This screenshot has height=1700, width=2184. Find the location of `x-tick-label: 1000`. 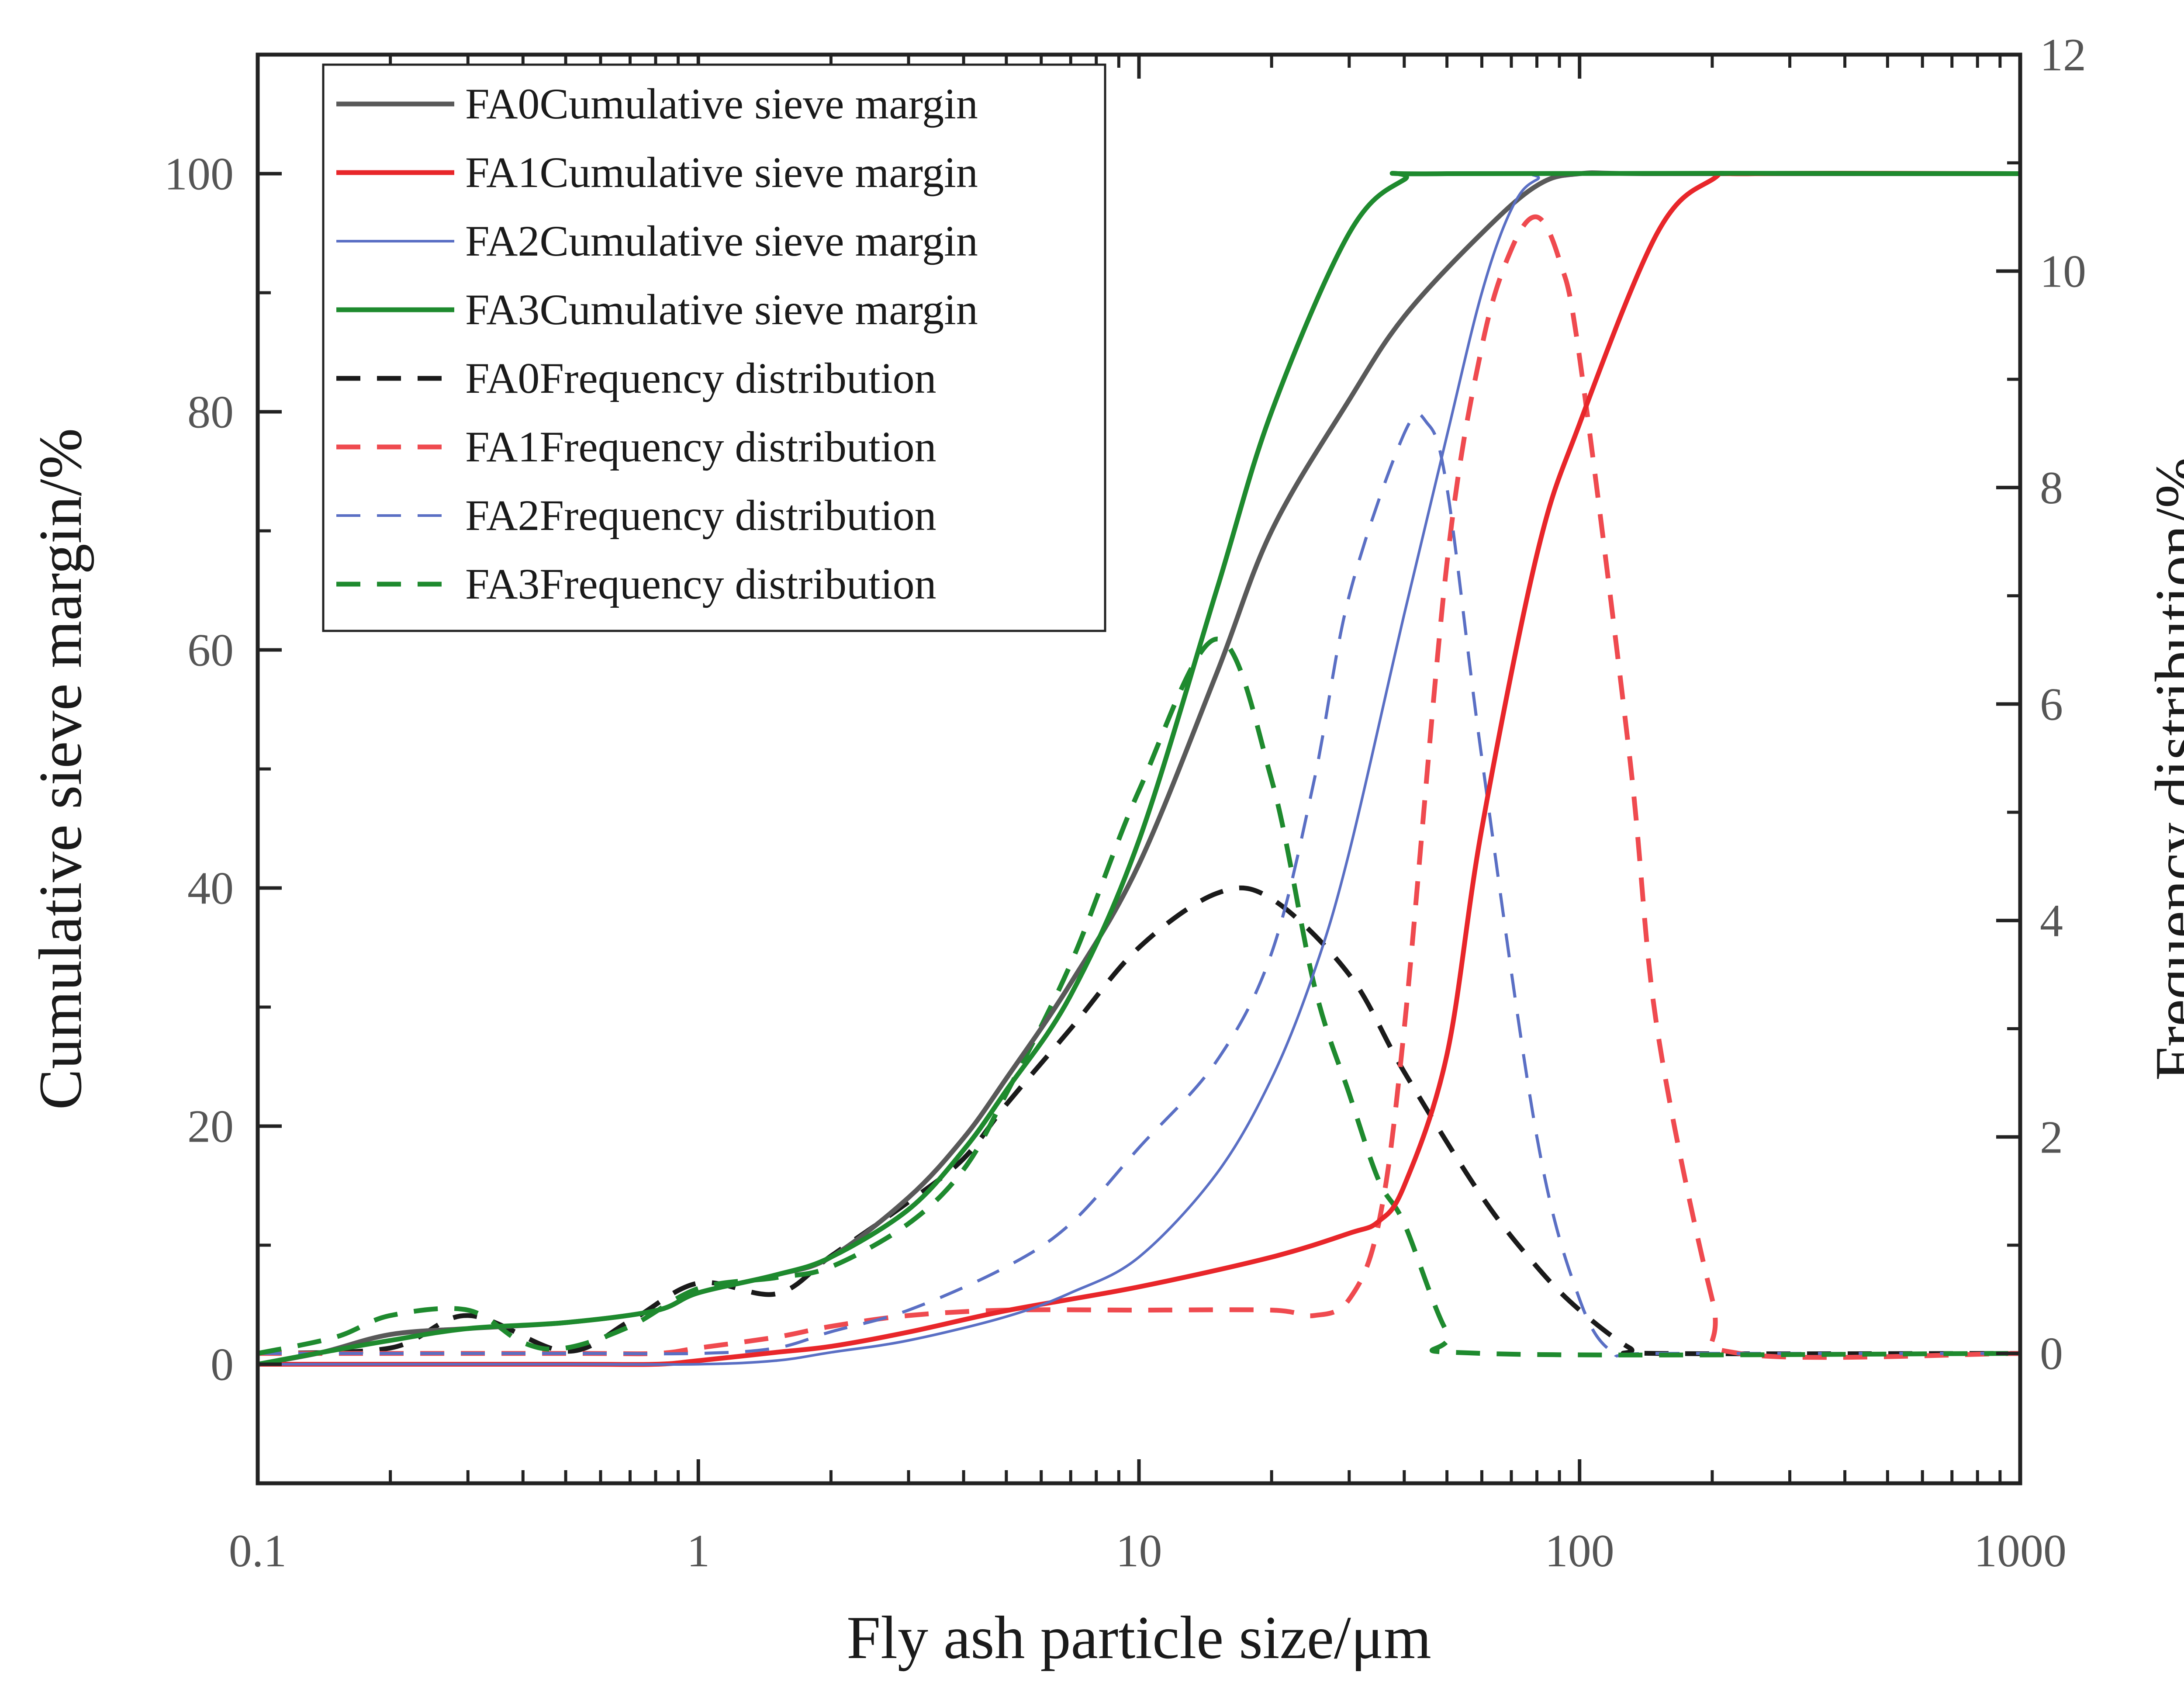

x-tick-label: 1000 is located at coordinates (2020, 1551).